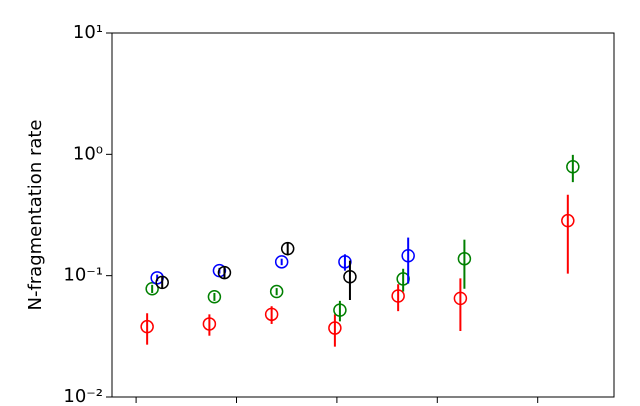  What do you see at coordinates (83, 275) in the screenshot?
I see `y-tick-label: 10⁻¹` at bounding box center [83, 275].